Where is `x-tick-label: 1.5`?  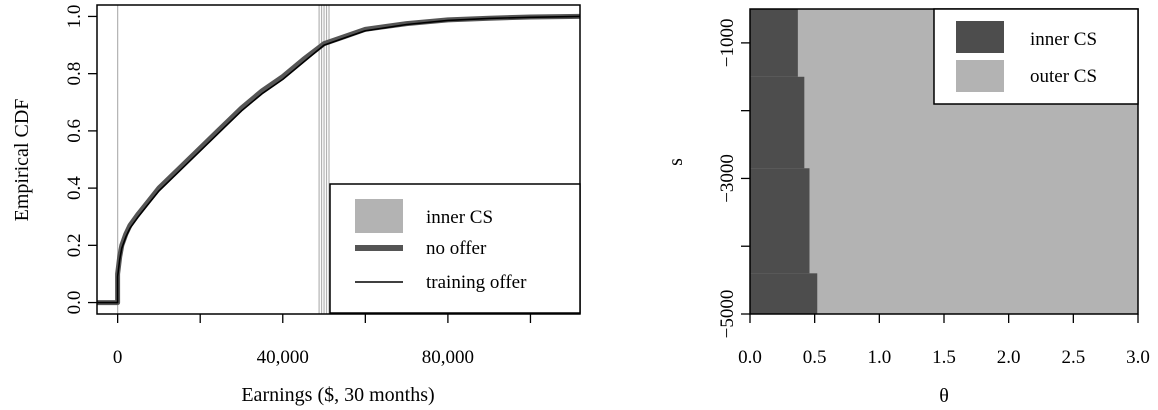 x-tick-label: 1.5 is located at coordinates (944, 357).